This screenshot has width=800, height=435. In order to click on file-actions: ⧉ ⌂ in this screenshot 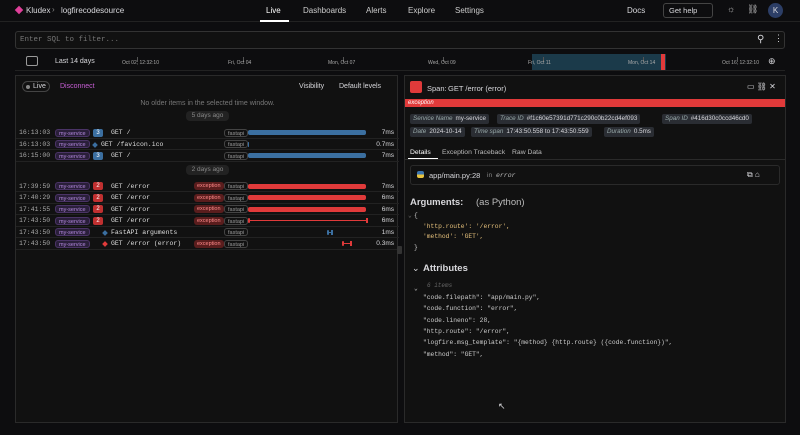, I will do `click(753, 174)`.